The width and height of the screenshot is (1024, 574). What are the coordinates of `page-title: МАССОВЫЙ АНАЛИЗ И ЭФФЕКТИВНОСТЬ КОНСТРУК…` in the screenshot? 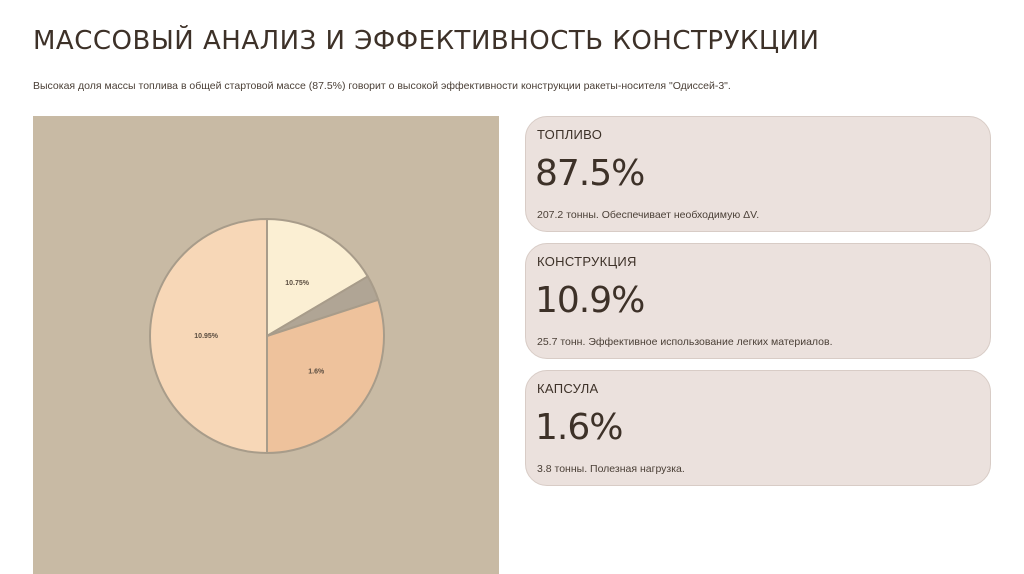 It's located at (426, 41).